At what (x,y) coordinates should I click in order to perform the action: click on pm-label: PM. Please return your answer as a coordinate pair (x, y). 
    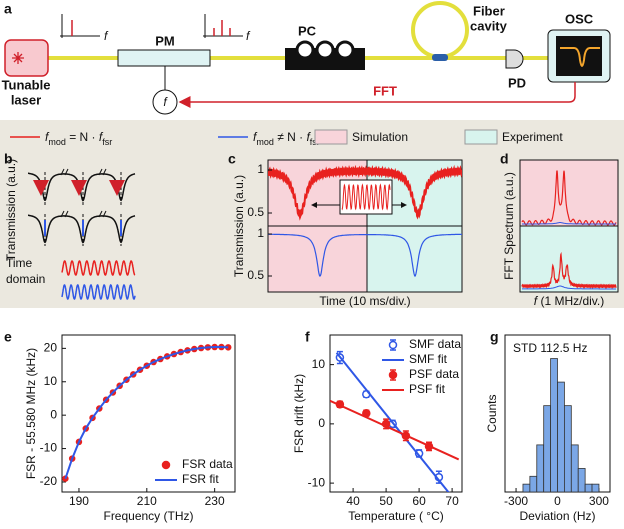
    Looking at the image, I should click on (165, 40).